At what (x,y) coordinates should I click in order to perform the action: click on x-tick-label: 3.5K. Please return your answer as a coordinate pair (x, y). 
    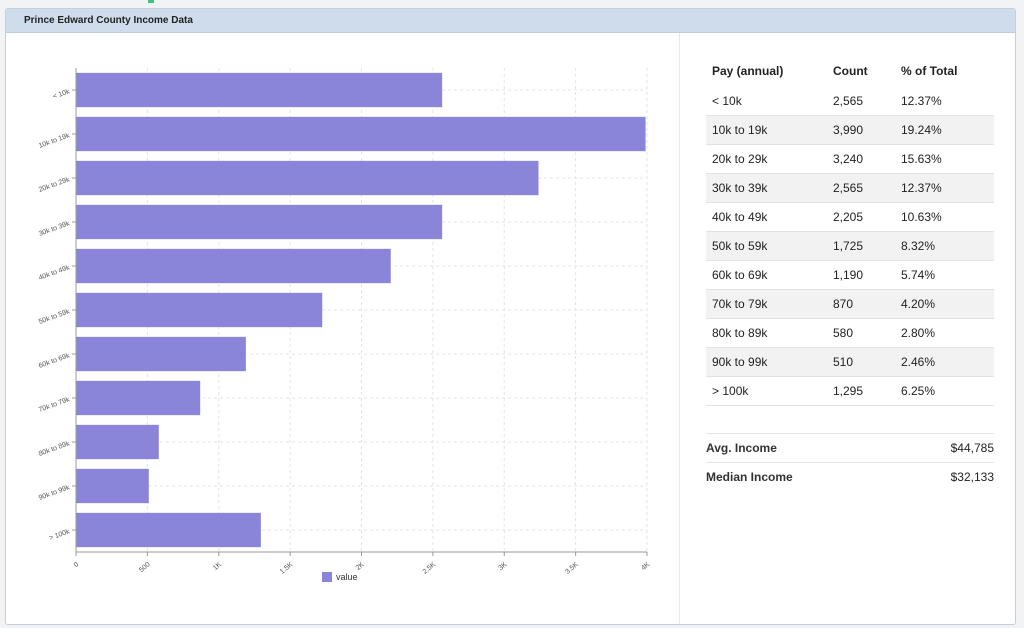
    Looking at the image, I should click on (572, 568).